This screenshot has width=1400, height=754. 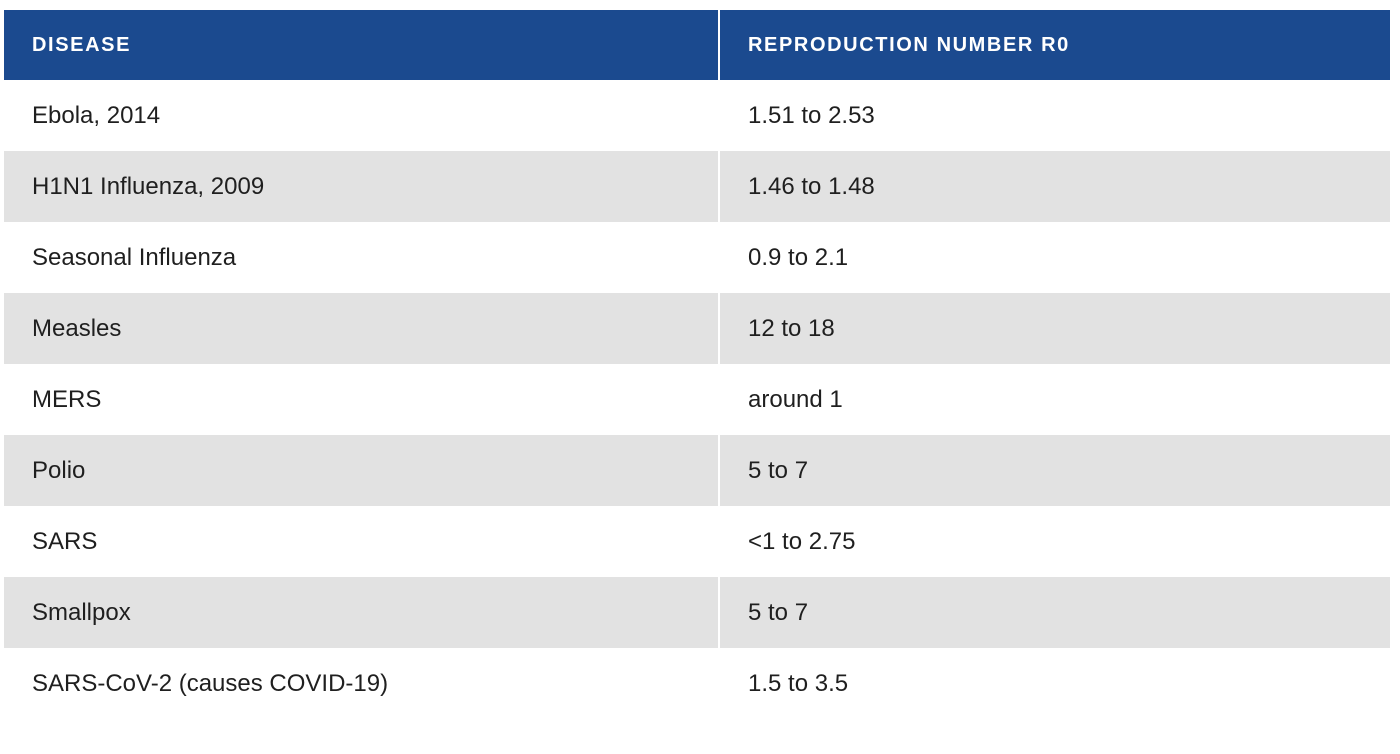 What do you see at coordinates (1055, 399) in the screenshot?
I see `r0-cell: around 1` at bounding box center [1055, 399].